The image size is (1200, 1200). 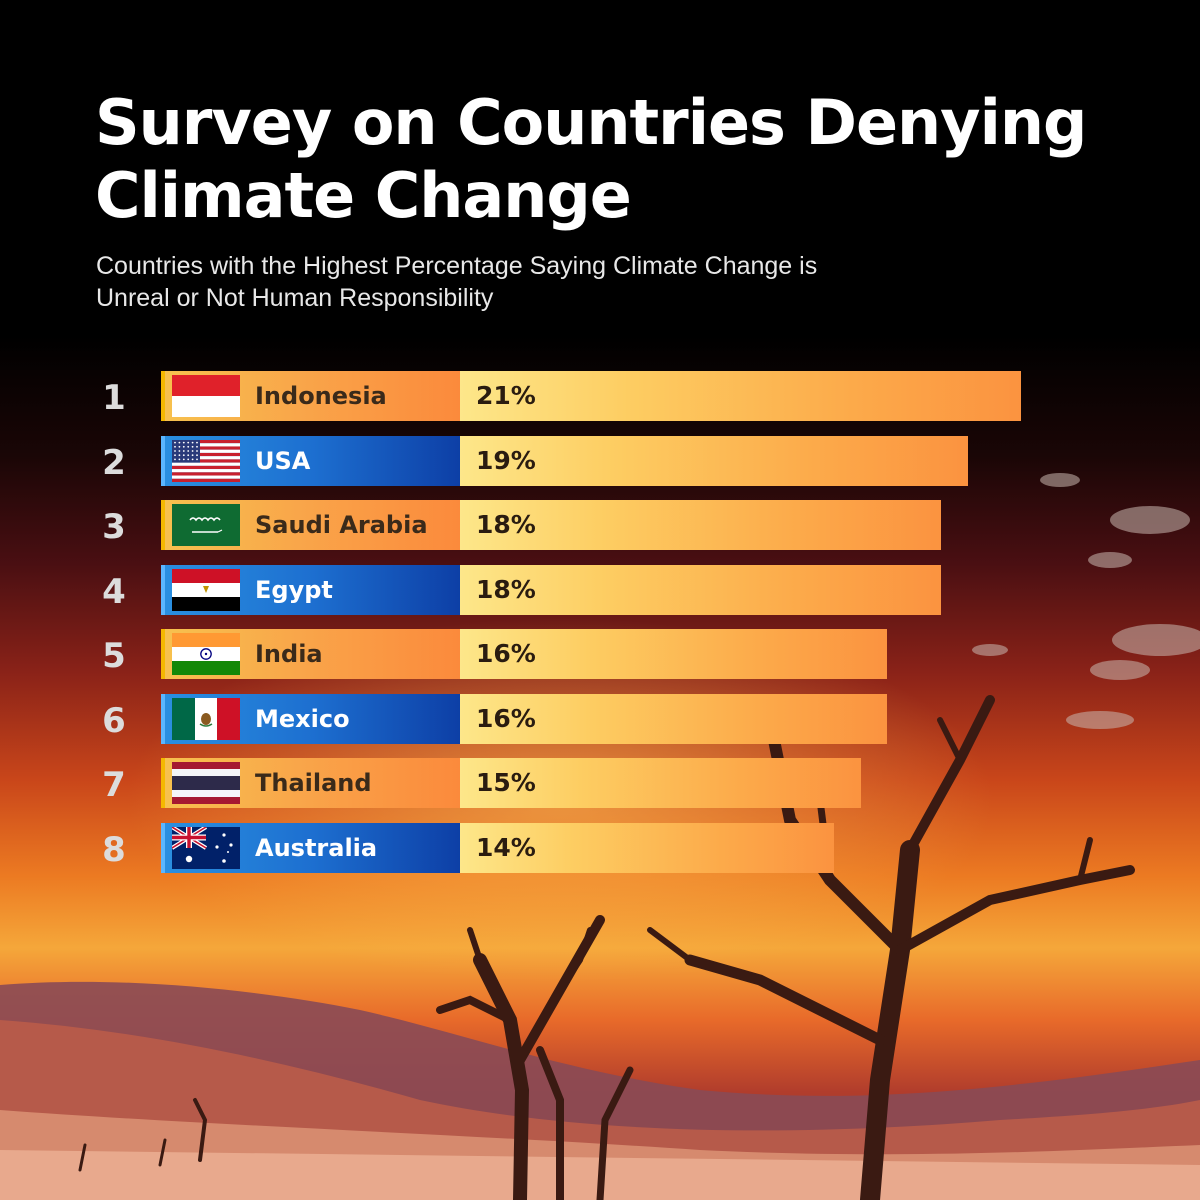 I want to click on rank-label: 1, so click(x=114, y=398).